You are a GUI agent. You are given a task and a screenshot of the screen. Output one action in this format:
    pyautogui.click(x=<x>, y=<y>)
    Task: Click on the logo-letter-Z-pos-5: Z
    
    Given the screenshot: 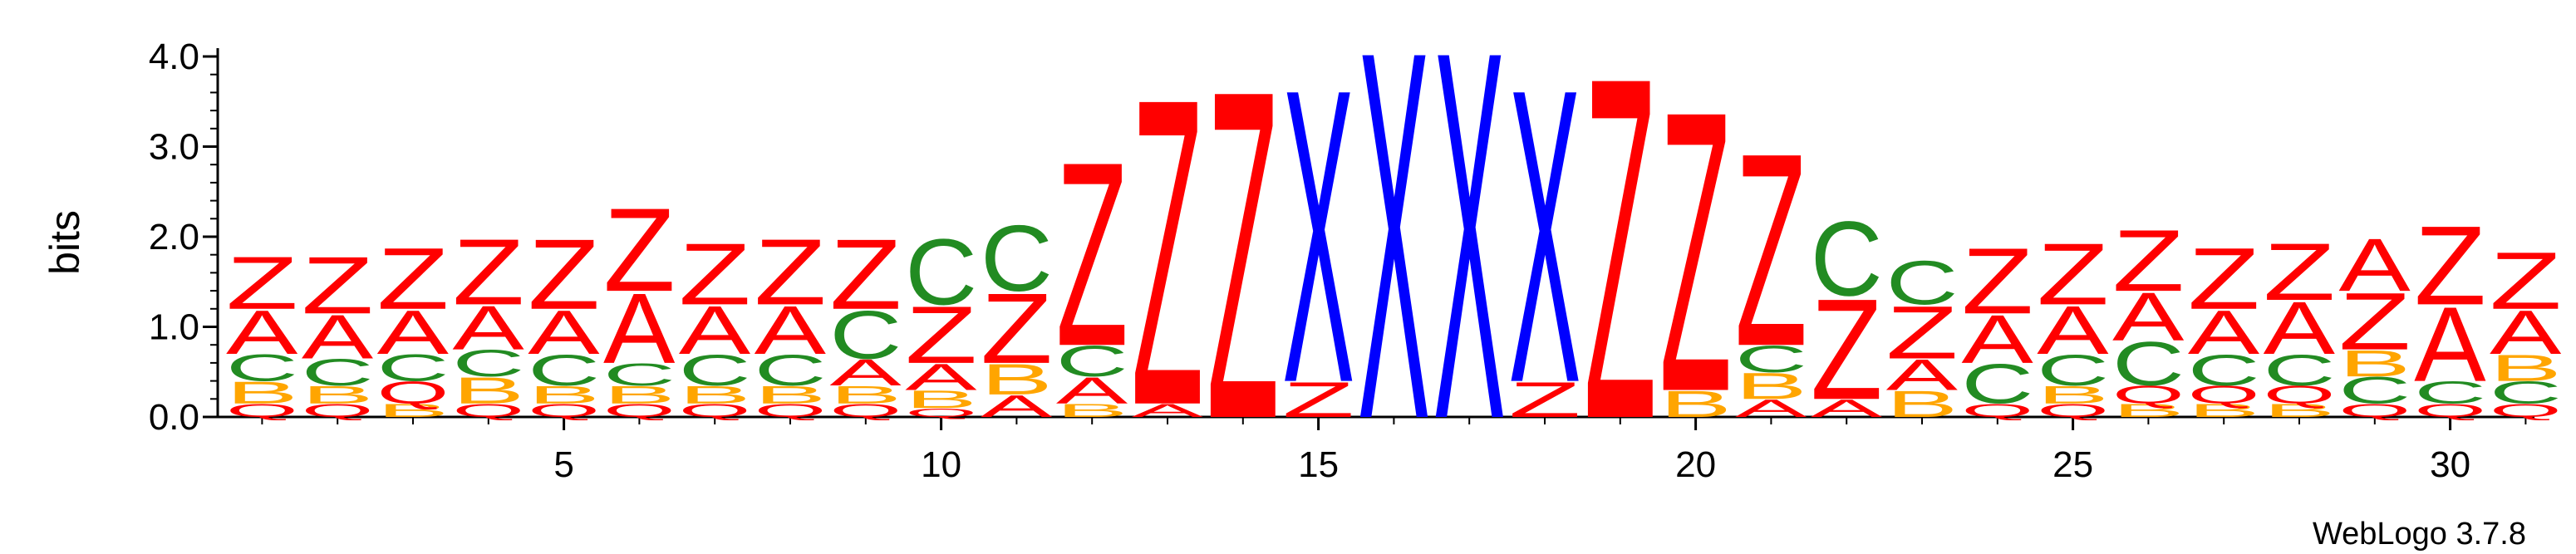 What is the action you would take?
    pyautogui.click(x=564, y=274)
    